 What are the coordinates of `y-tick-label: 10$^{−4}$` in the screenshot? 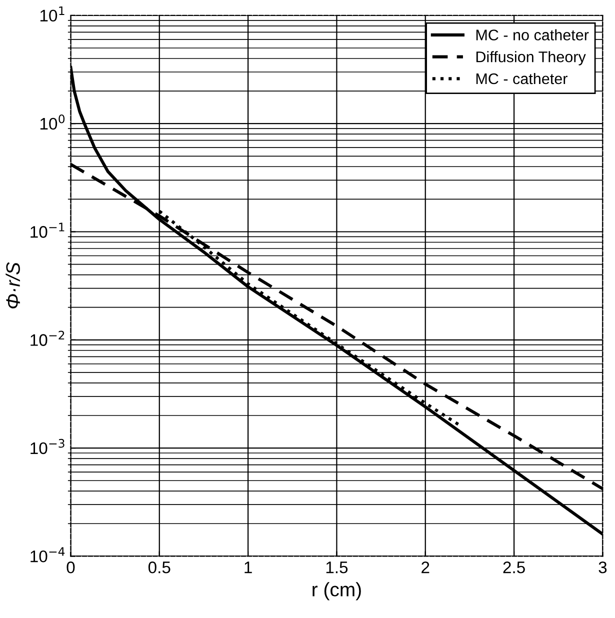 It's located at (47, 554).